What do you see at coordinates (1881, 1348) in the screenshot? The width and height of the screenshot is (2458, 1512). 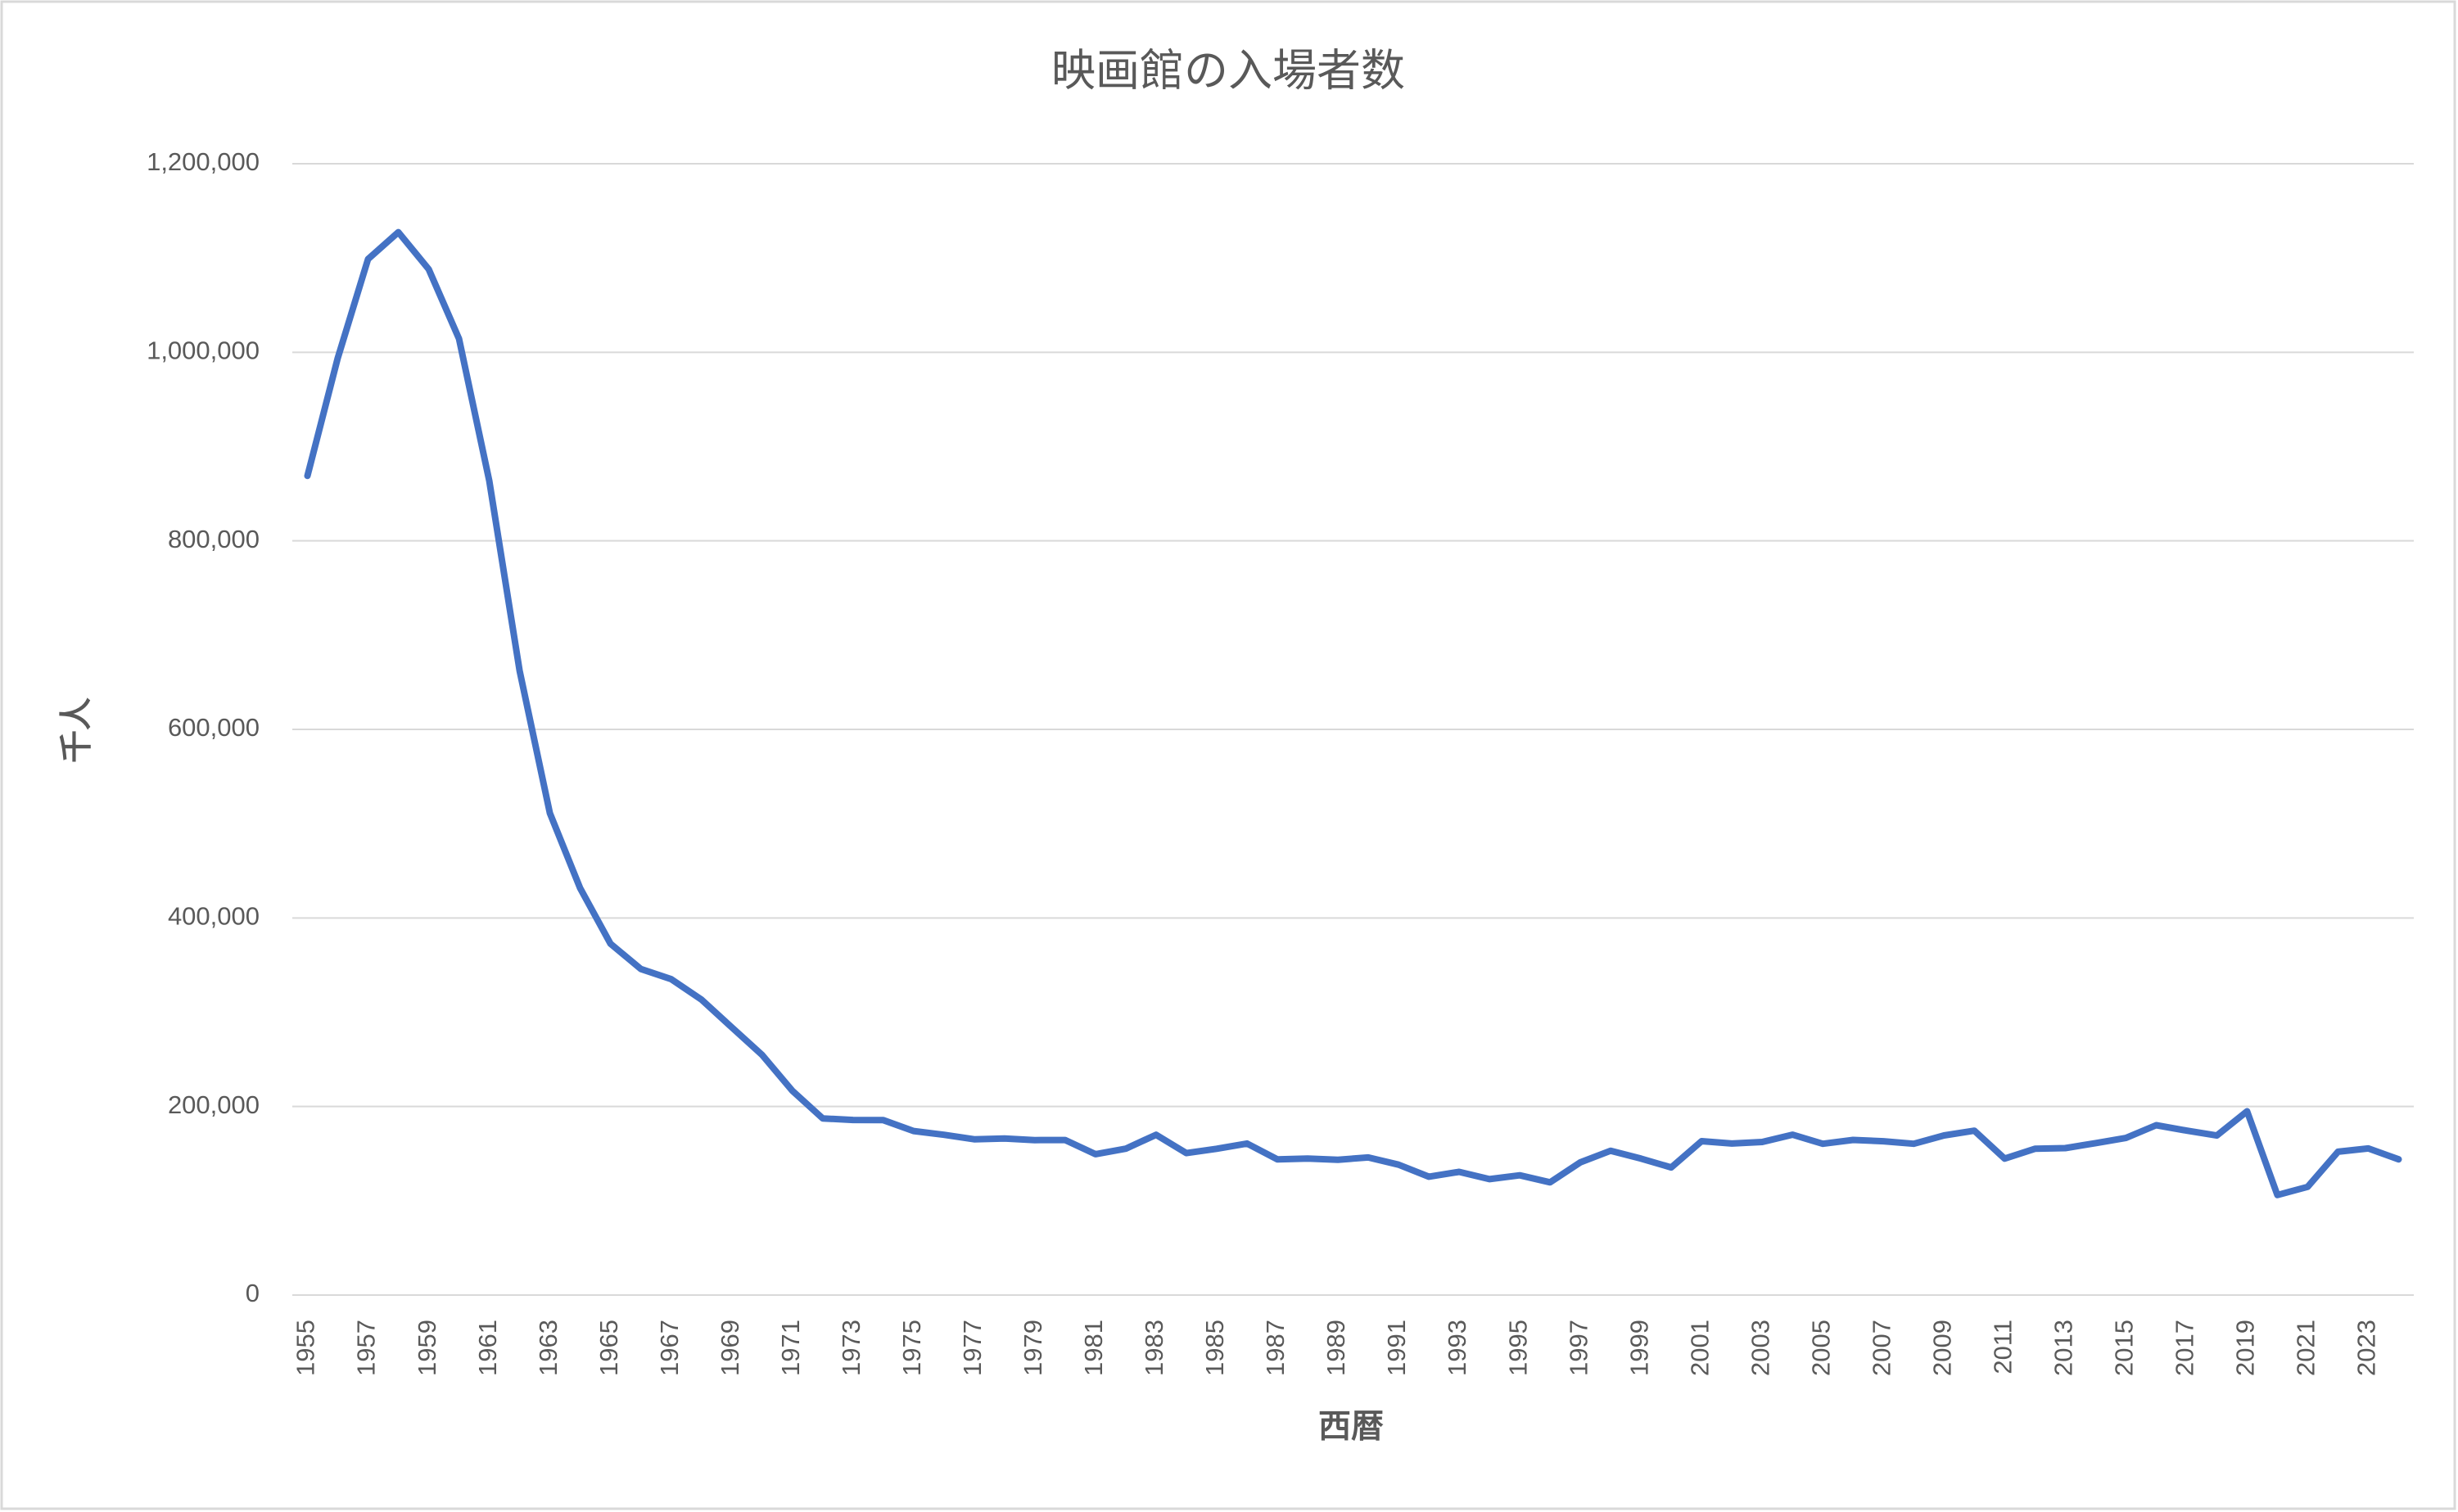 I see `x-tick-label: 2007` at bounding box center [1881, 1348].